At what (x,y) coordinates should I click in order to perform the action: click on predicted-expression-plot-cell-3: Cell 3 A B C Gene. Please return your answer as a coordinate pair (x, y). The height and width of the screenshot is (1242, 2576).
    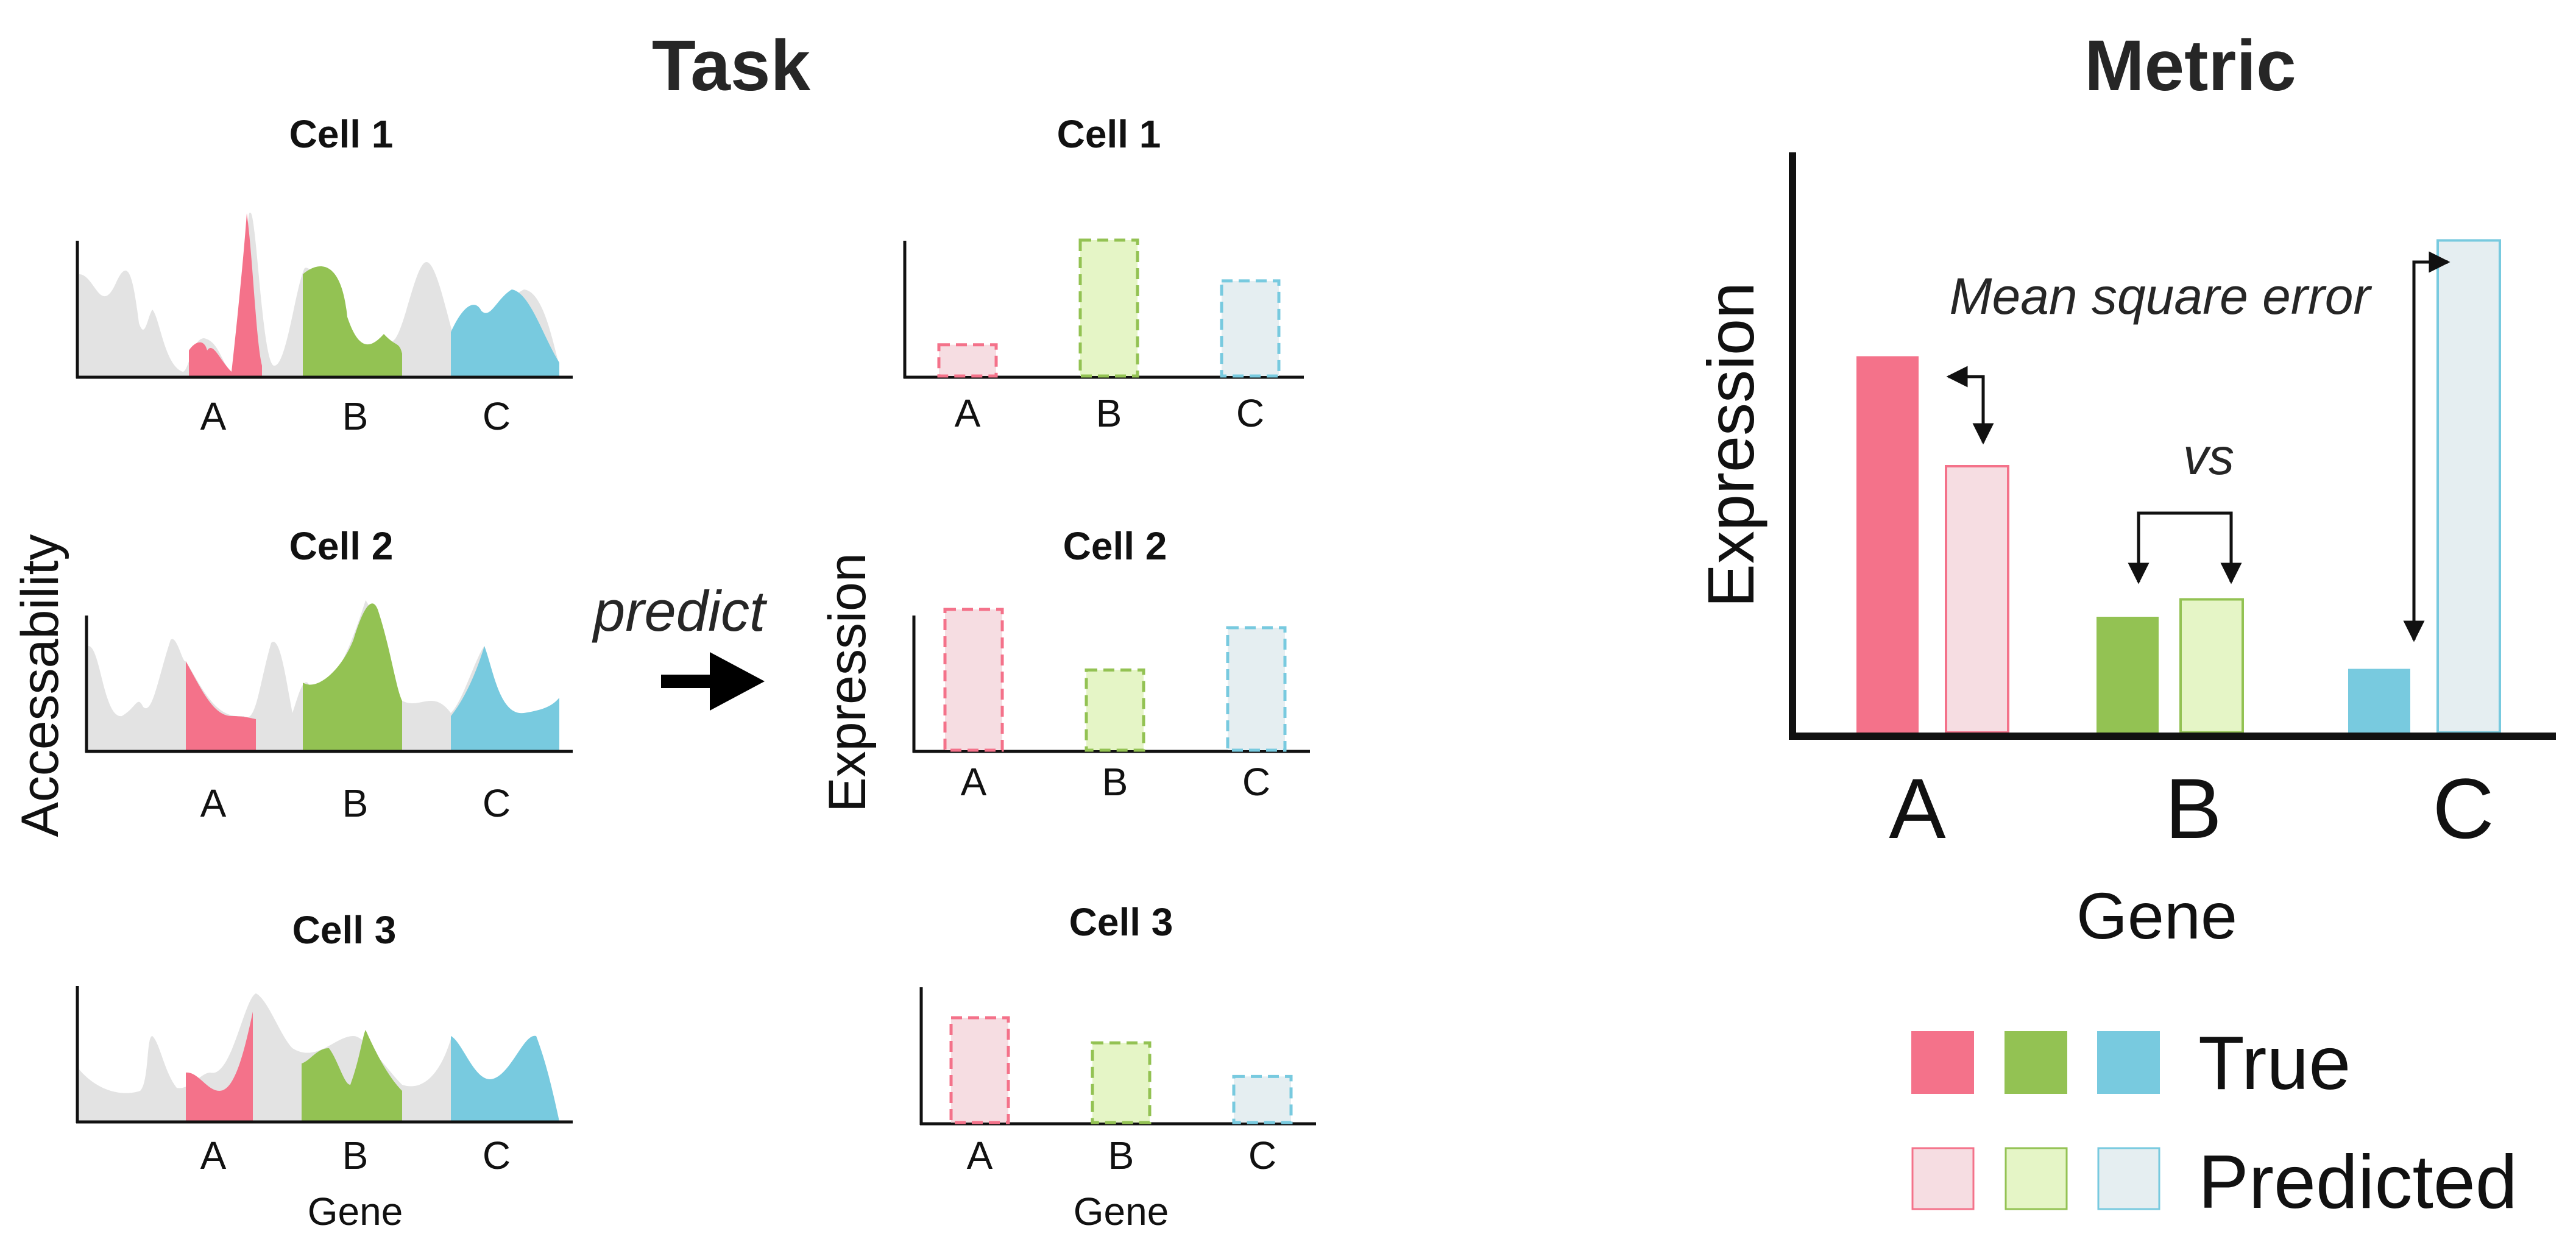
    Looking at the image, I should click on (1117, 1066).